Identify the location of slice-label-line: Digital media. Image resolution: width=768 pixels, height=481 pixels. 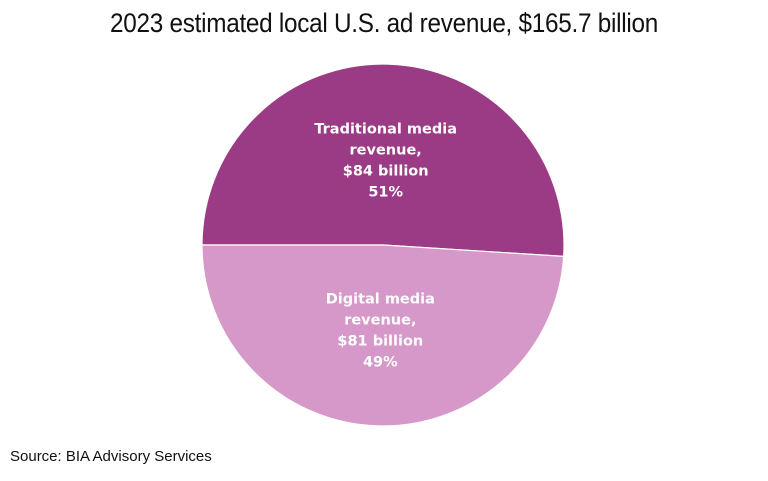
(380, 300).